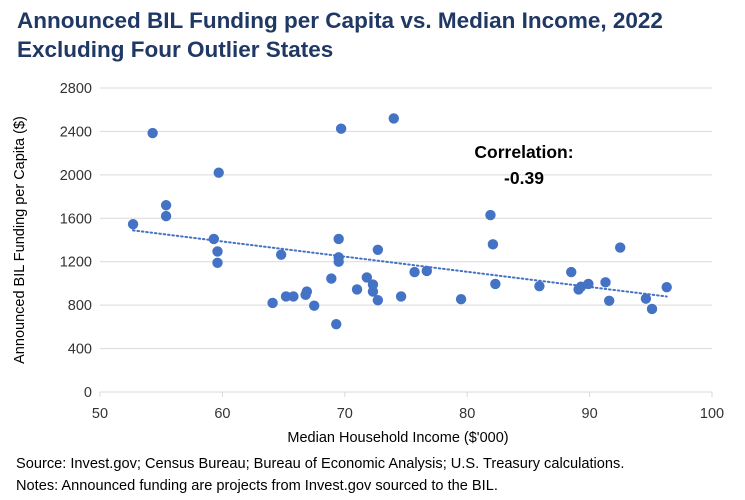 This screenshot has height=500, width=745. What do you see at coordinates (100, 414) in the screenshot?
I see `x-tick-label: 50` at bounding box center [100, 414].